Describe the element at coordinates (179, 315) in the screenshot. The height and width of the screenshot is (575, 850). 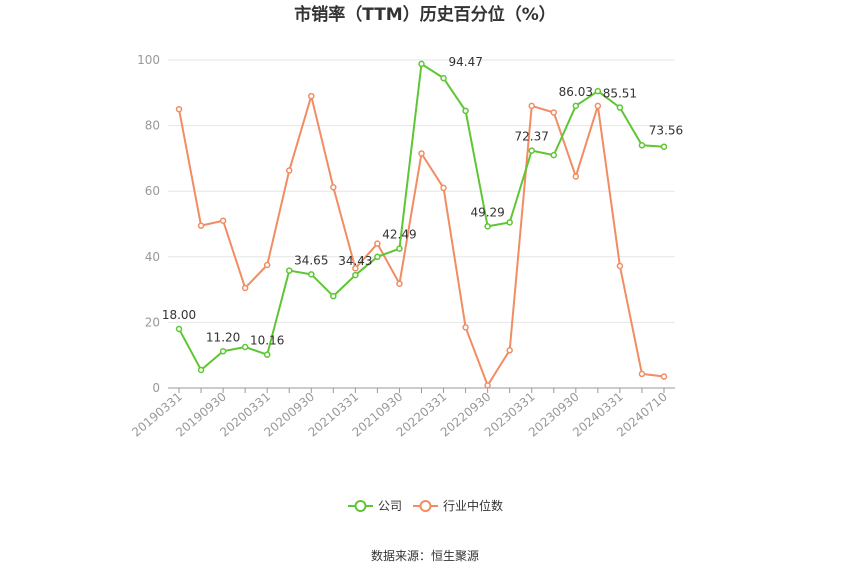
I see `data-label: 18.00` at that location.